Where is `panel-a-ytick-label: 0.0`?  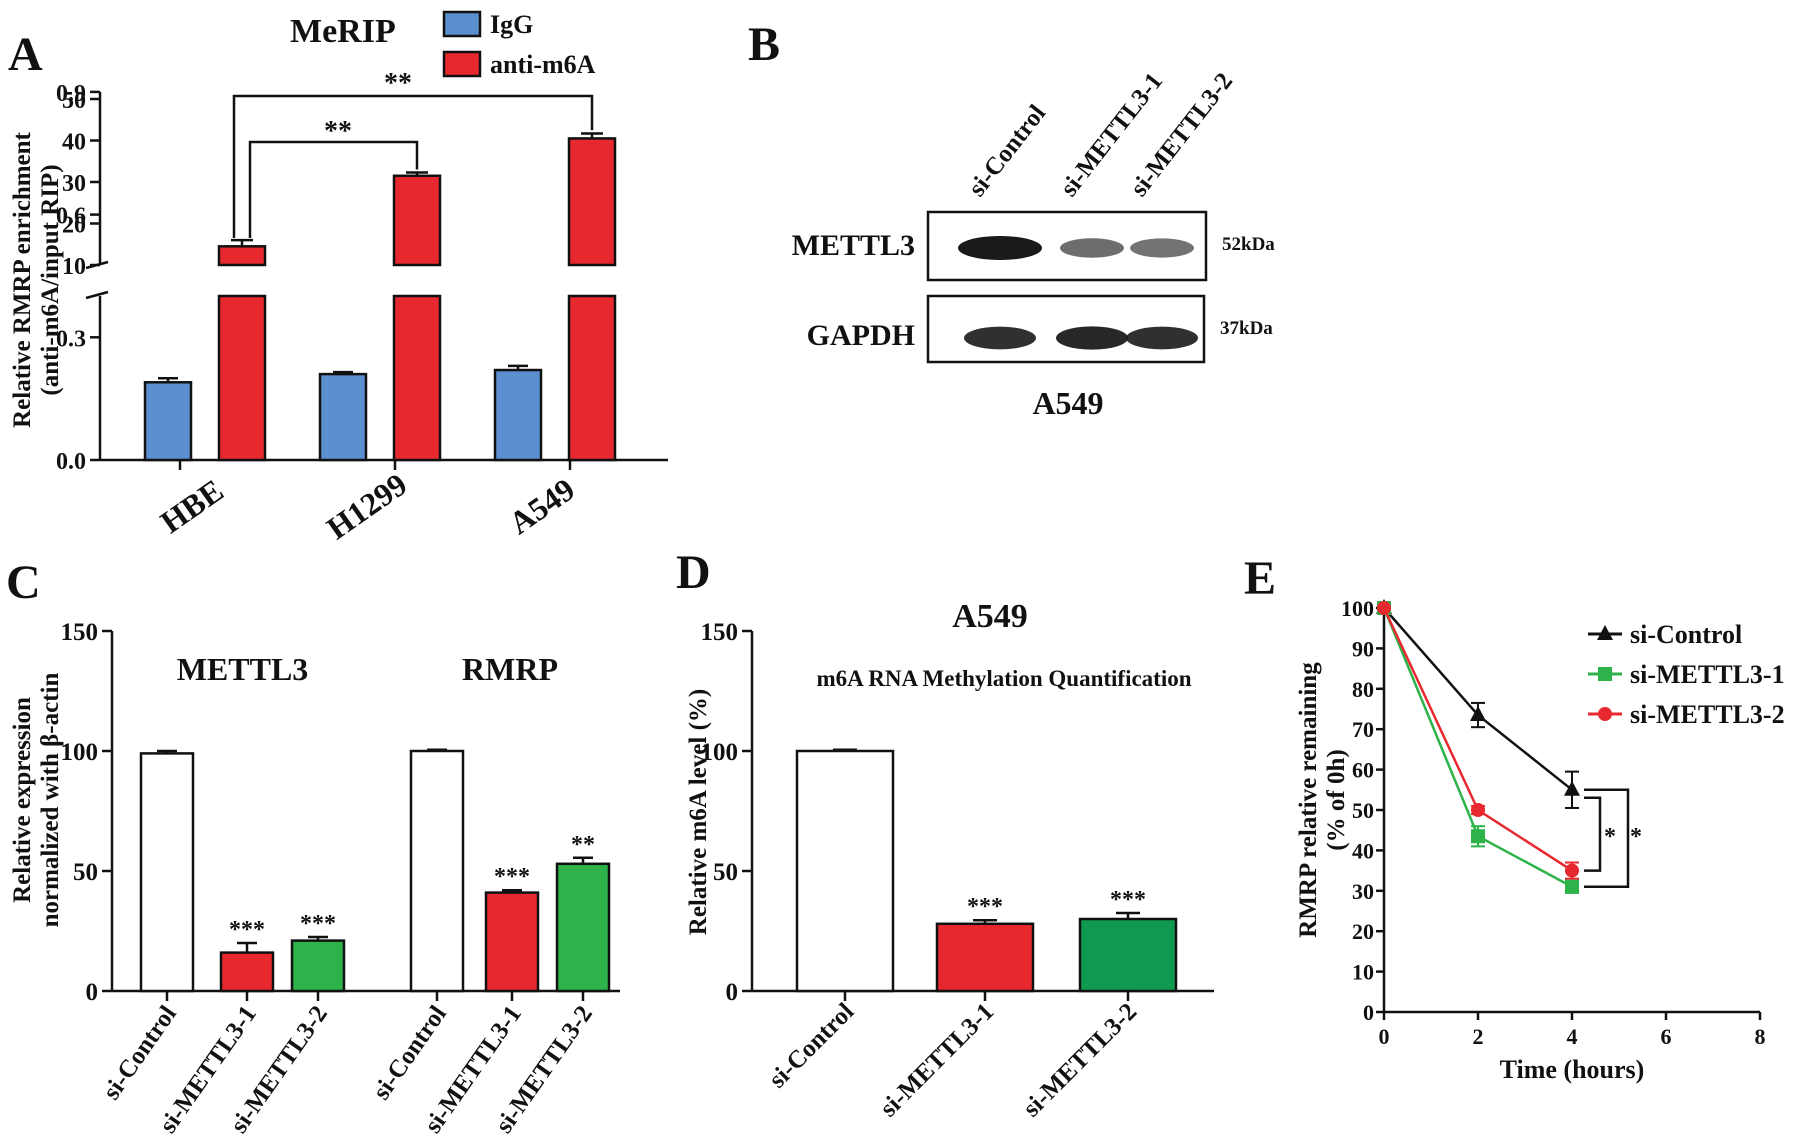
panel-a-ytick-label: 0.0 is located at coordinates (71, 462).